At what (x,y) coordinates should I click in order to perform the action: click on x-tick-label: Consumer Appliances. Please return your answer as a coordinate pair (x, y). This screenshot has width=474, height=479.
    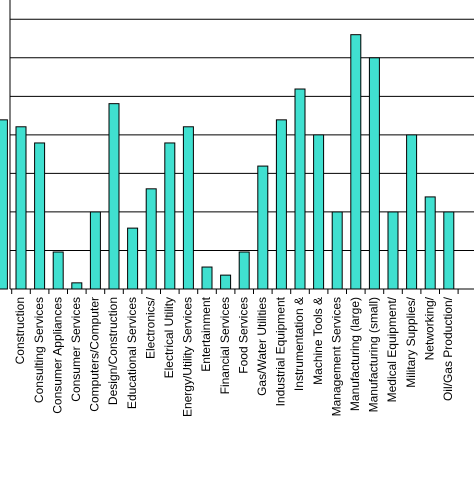
    Looking at the image, I should click on (57, 355).